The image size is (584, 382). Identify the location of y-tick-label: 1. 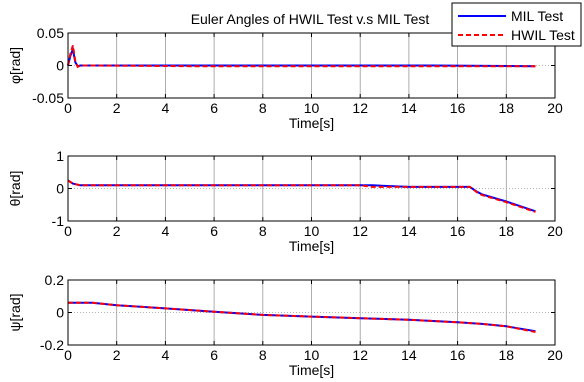
(60, 156).